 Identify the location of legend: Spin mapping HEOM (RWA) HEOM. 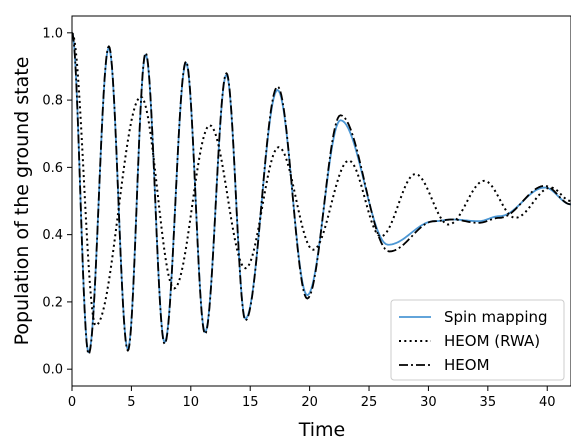
(477, 340).